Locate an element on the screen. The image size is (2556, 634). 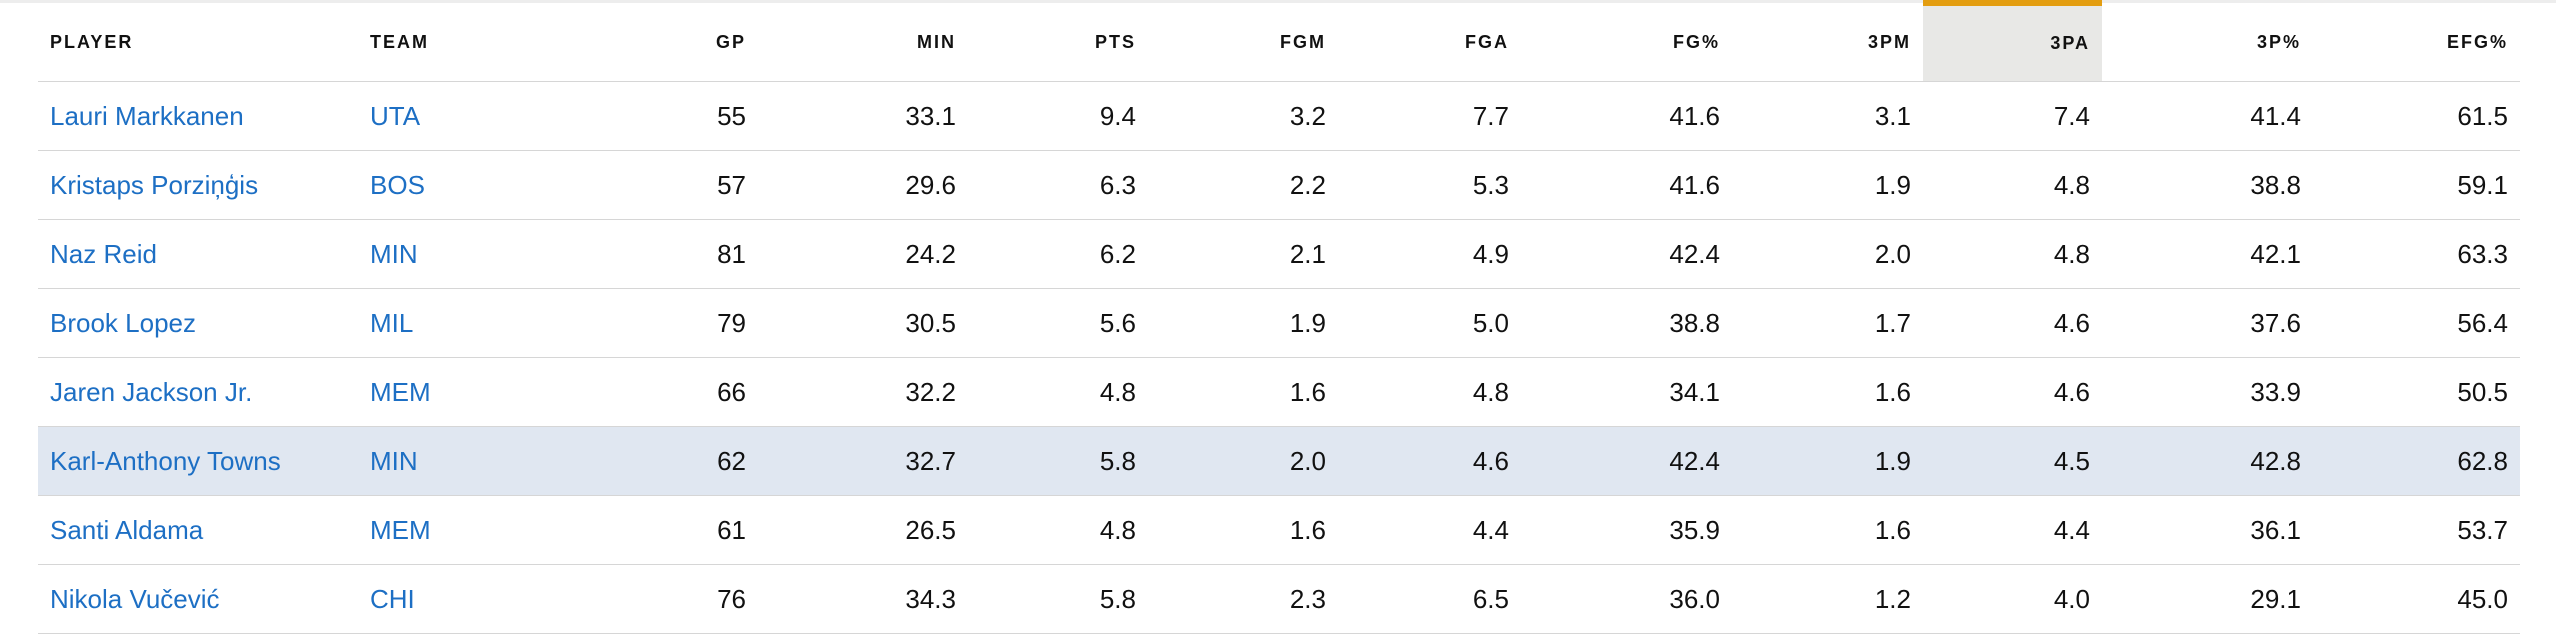
cell-tpm: 1.7 is located at coordinates (1827, 323).